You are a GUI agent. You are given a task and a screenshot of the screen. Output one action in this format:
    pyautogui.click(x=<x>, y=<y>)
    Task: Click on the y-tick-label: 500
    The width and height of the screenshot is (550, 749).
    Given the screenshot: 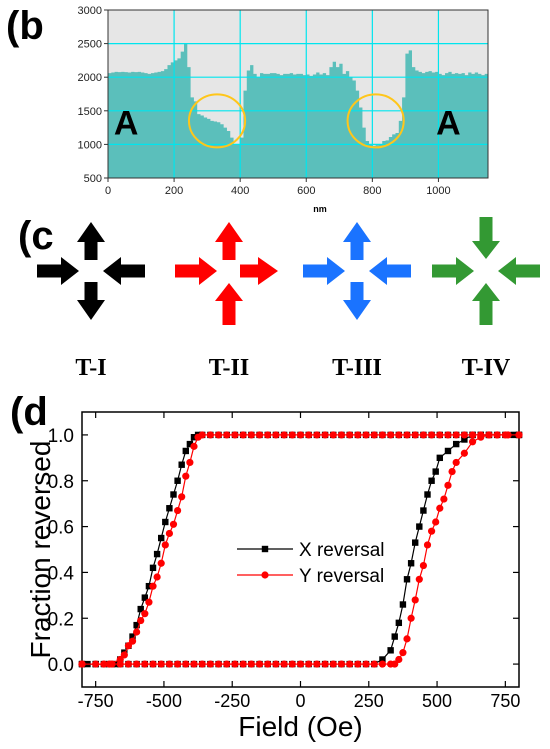 What is the action you would take?
    pyautogui.click(x=93, y=179)
    